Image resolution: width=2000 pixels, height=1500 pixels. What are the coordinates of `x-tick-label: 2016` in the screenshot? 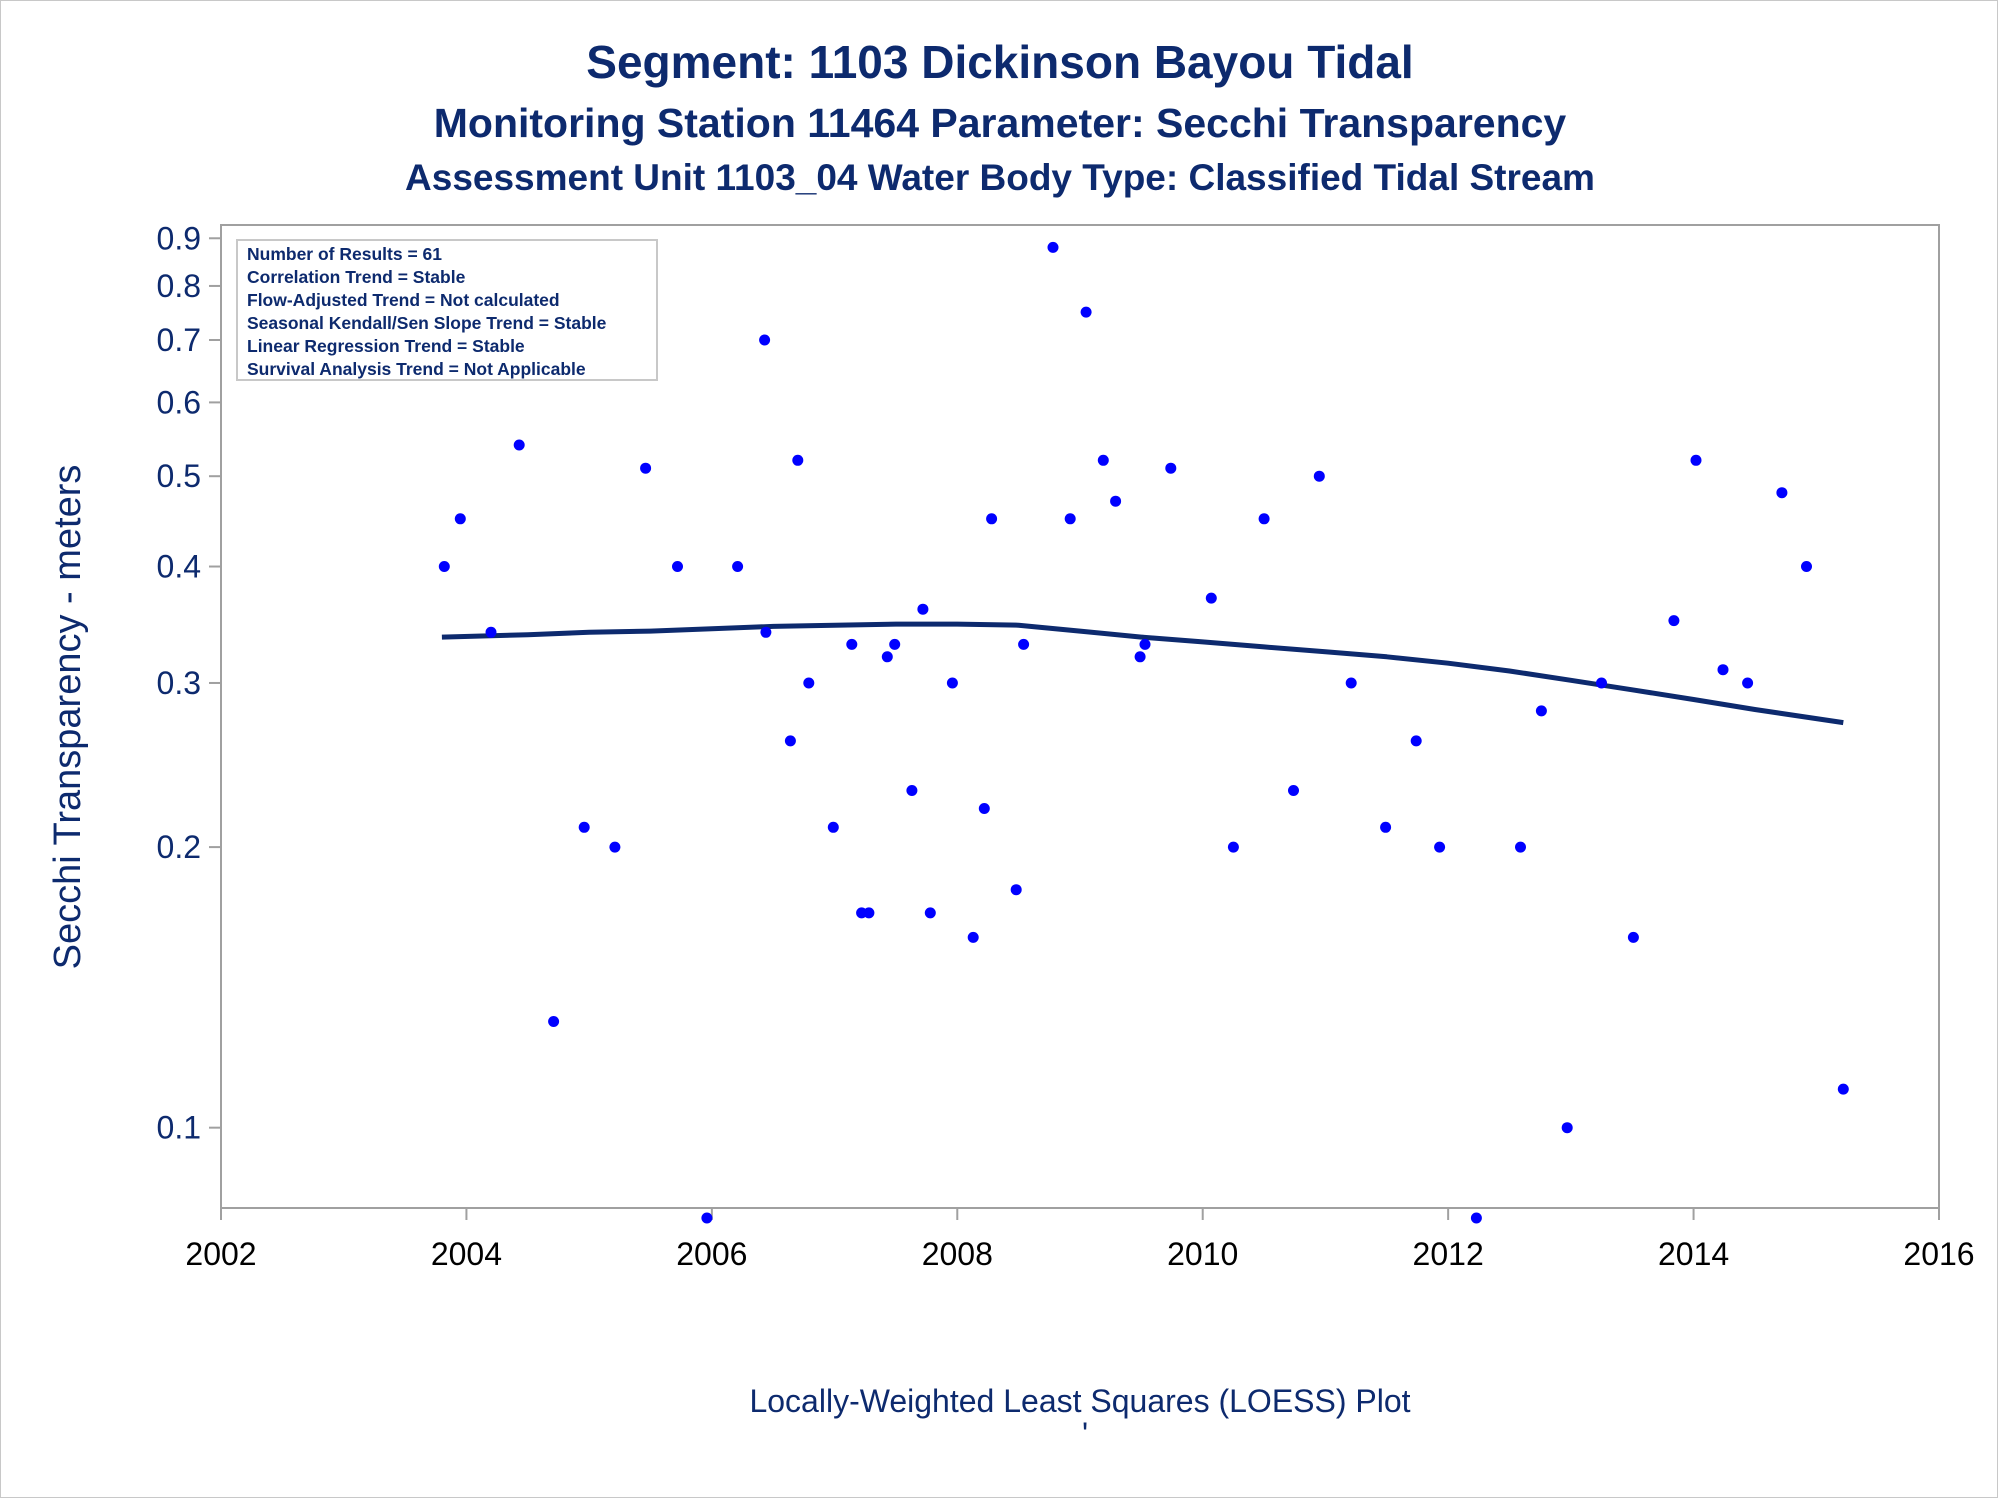 It's located at (1938, 1254).